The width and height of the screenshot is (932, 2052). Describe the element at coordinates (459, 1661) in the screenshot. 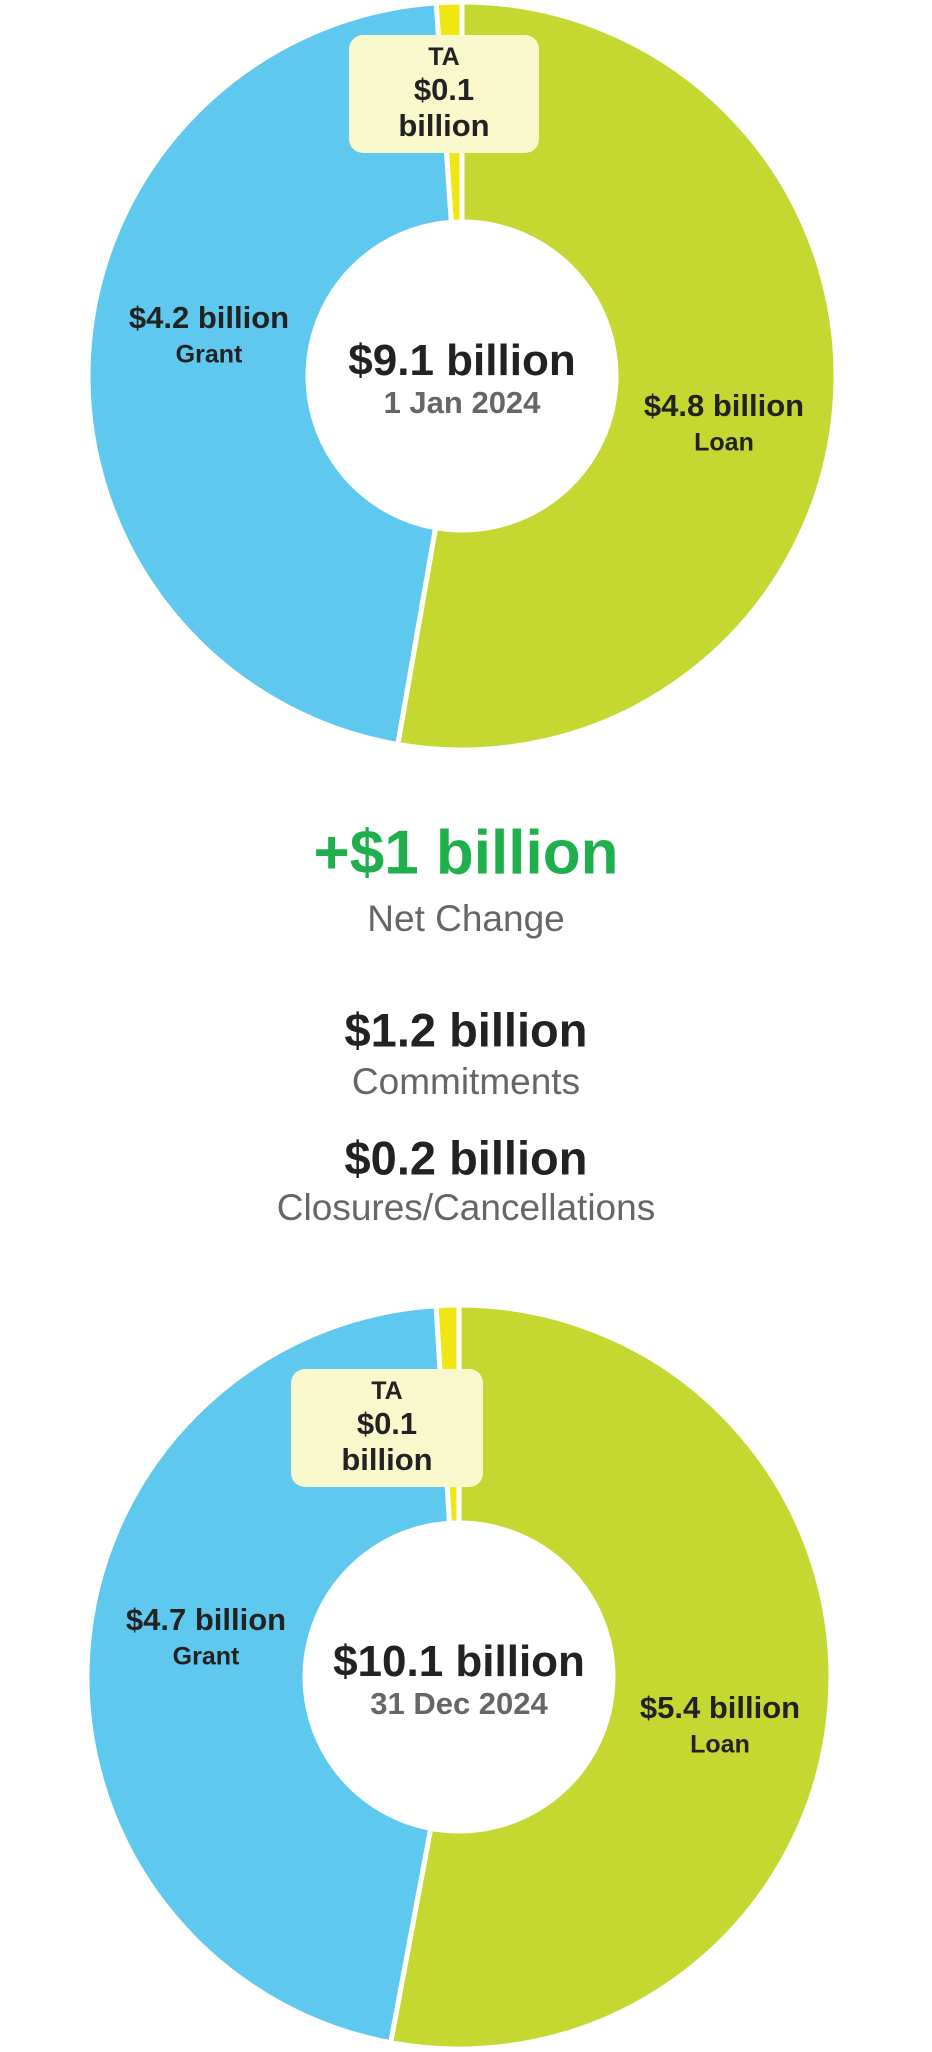

I see `center-total: $10.1 billion` at that location.